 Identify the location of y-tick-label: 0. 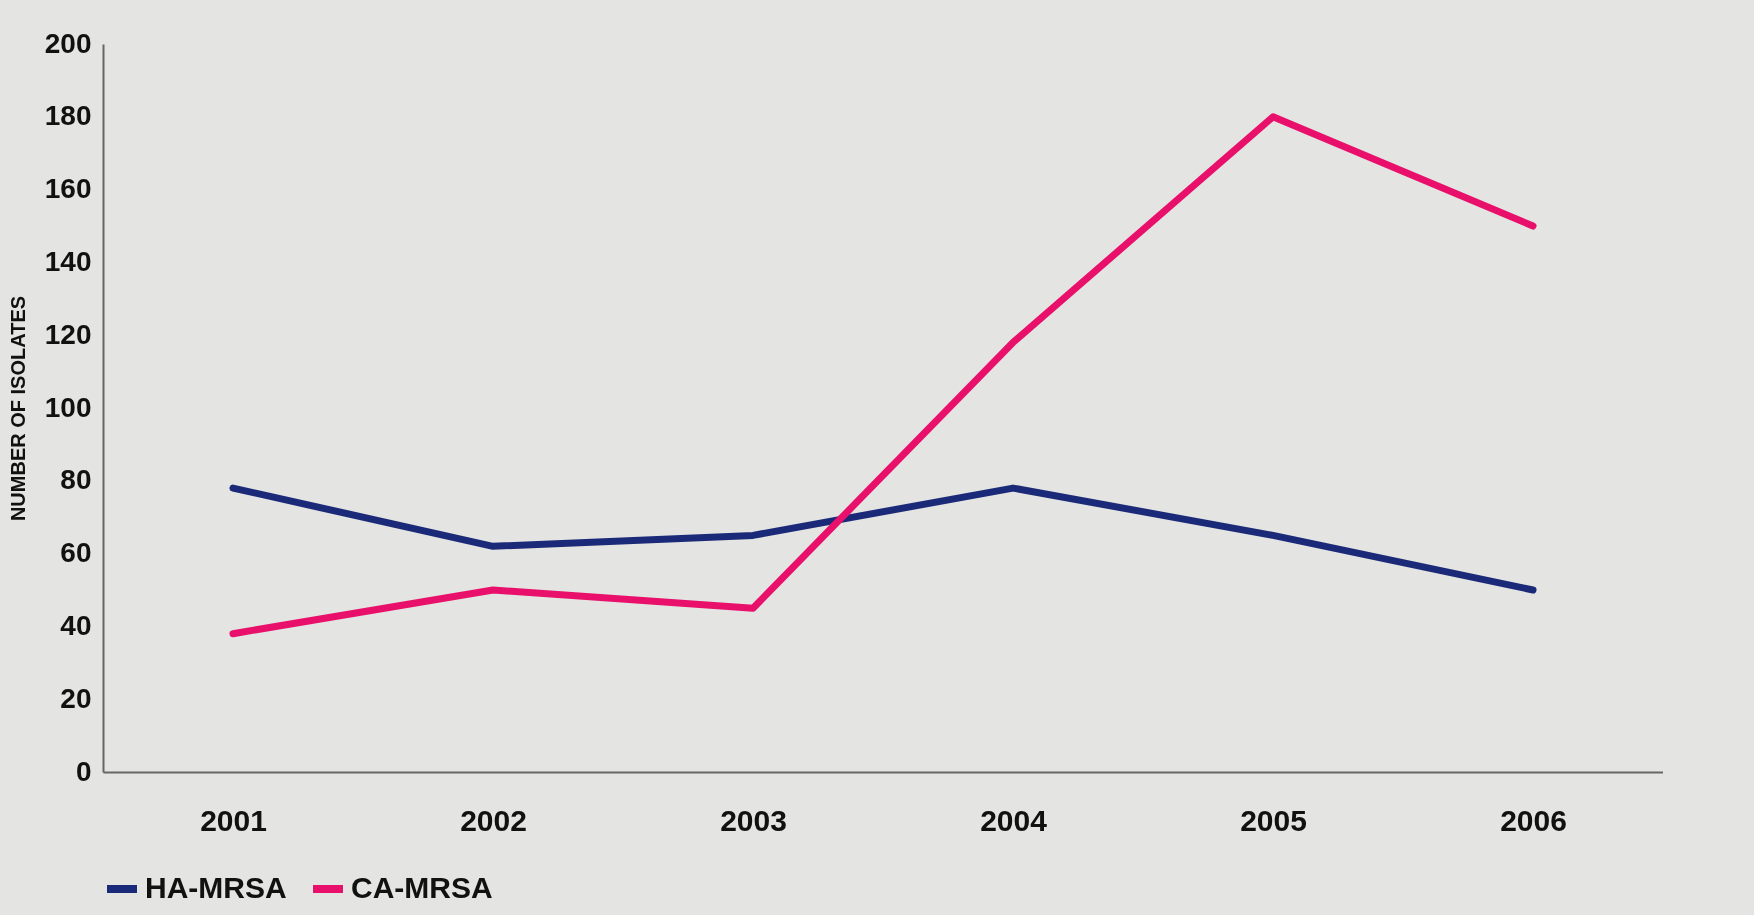
(83, 771).